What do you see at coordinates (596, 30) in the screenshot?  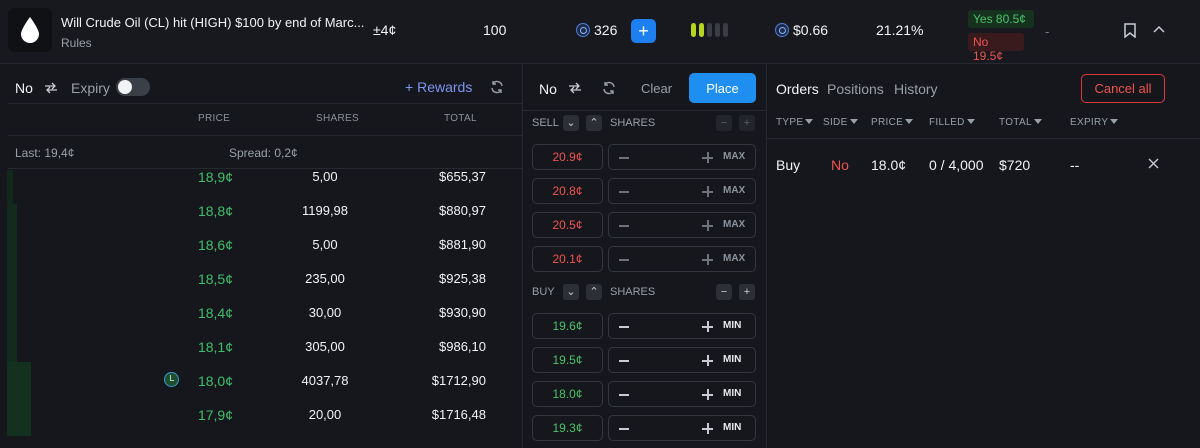 I see `balance-display: 326` at bounding box center [596, 30].